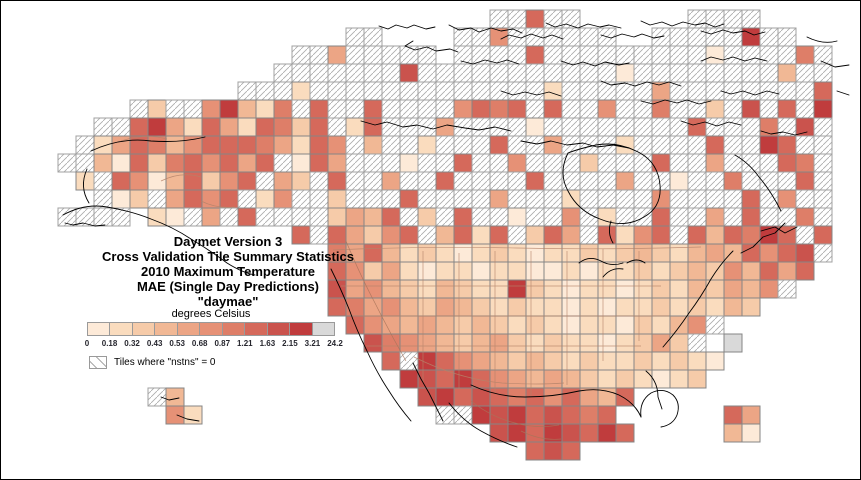 The height and width of the screenshot is (480, 861). Describe the element at coordinates (143, 329) in the screenshot. I see `colorbar-segment` at that location.